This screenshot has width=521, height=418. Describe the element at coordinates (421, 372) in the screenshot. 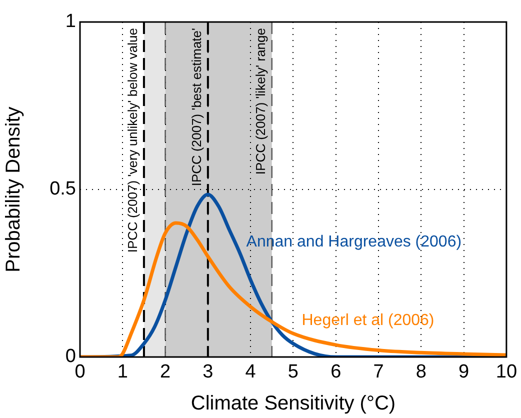

I see `x-tick-label: 8` at that location.